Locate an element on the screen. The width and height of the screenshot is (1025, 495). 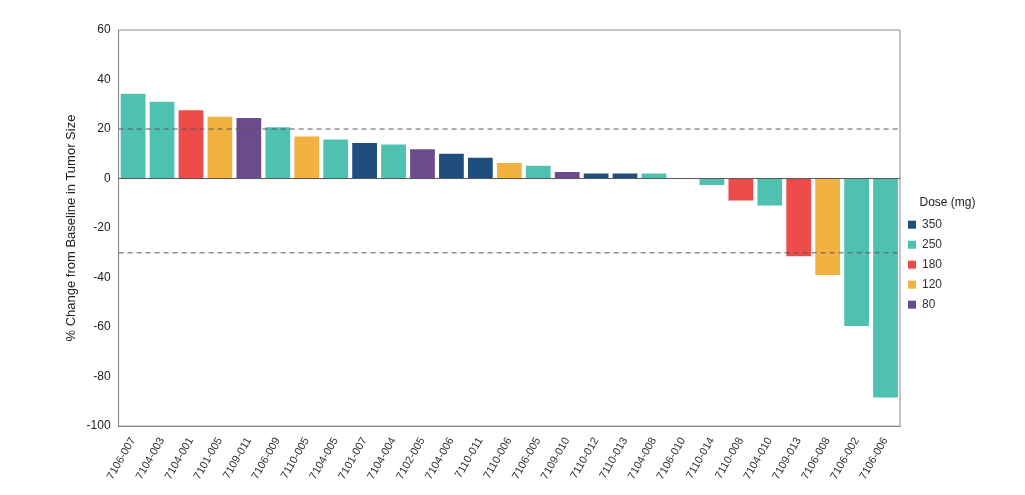
y-tick-label: -100 is located at coordinates (98, 425).